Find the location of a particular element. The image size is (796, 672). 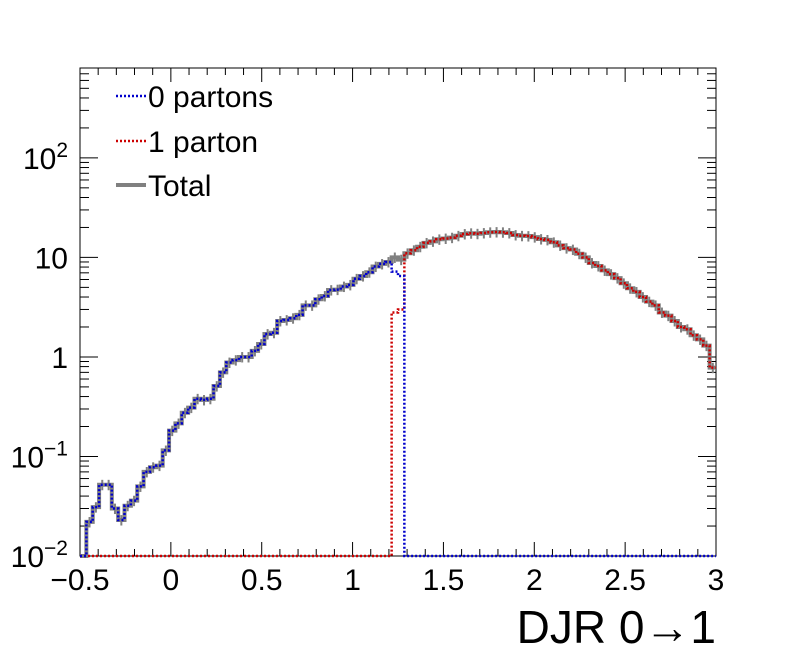

x-tick-label: 0.5 is located at coordinates (262, 580).